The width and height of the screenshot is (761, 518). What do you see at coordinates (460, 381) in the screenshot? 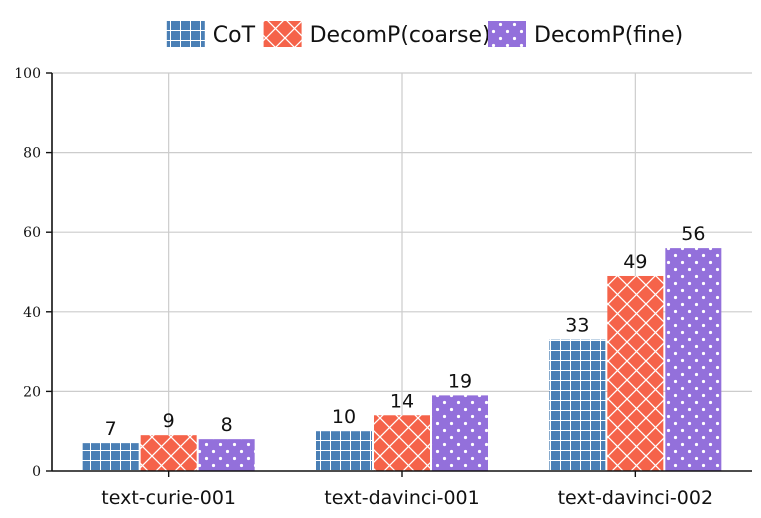
I see `bar-value-label: 19` at bounding box center [460, 381].